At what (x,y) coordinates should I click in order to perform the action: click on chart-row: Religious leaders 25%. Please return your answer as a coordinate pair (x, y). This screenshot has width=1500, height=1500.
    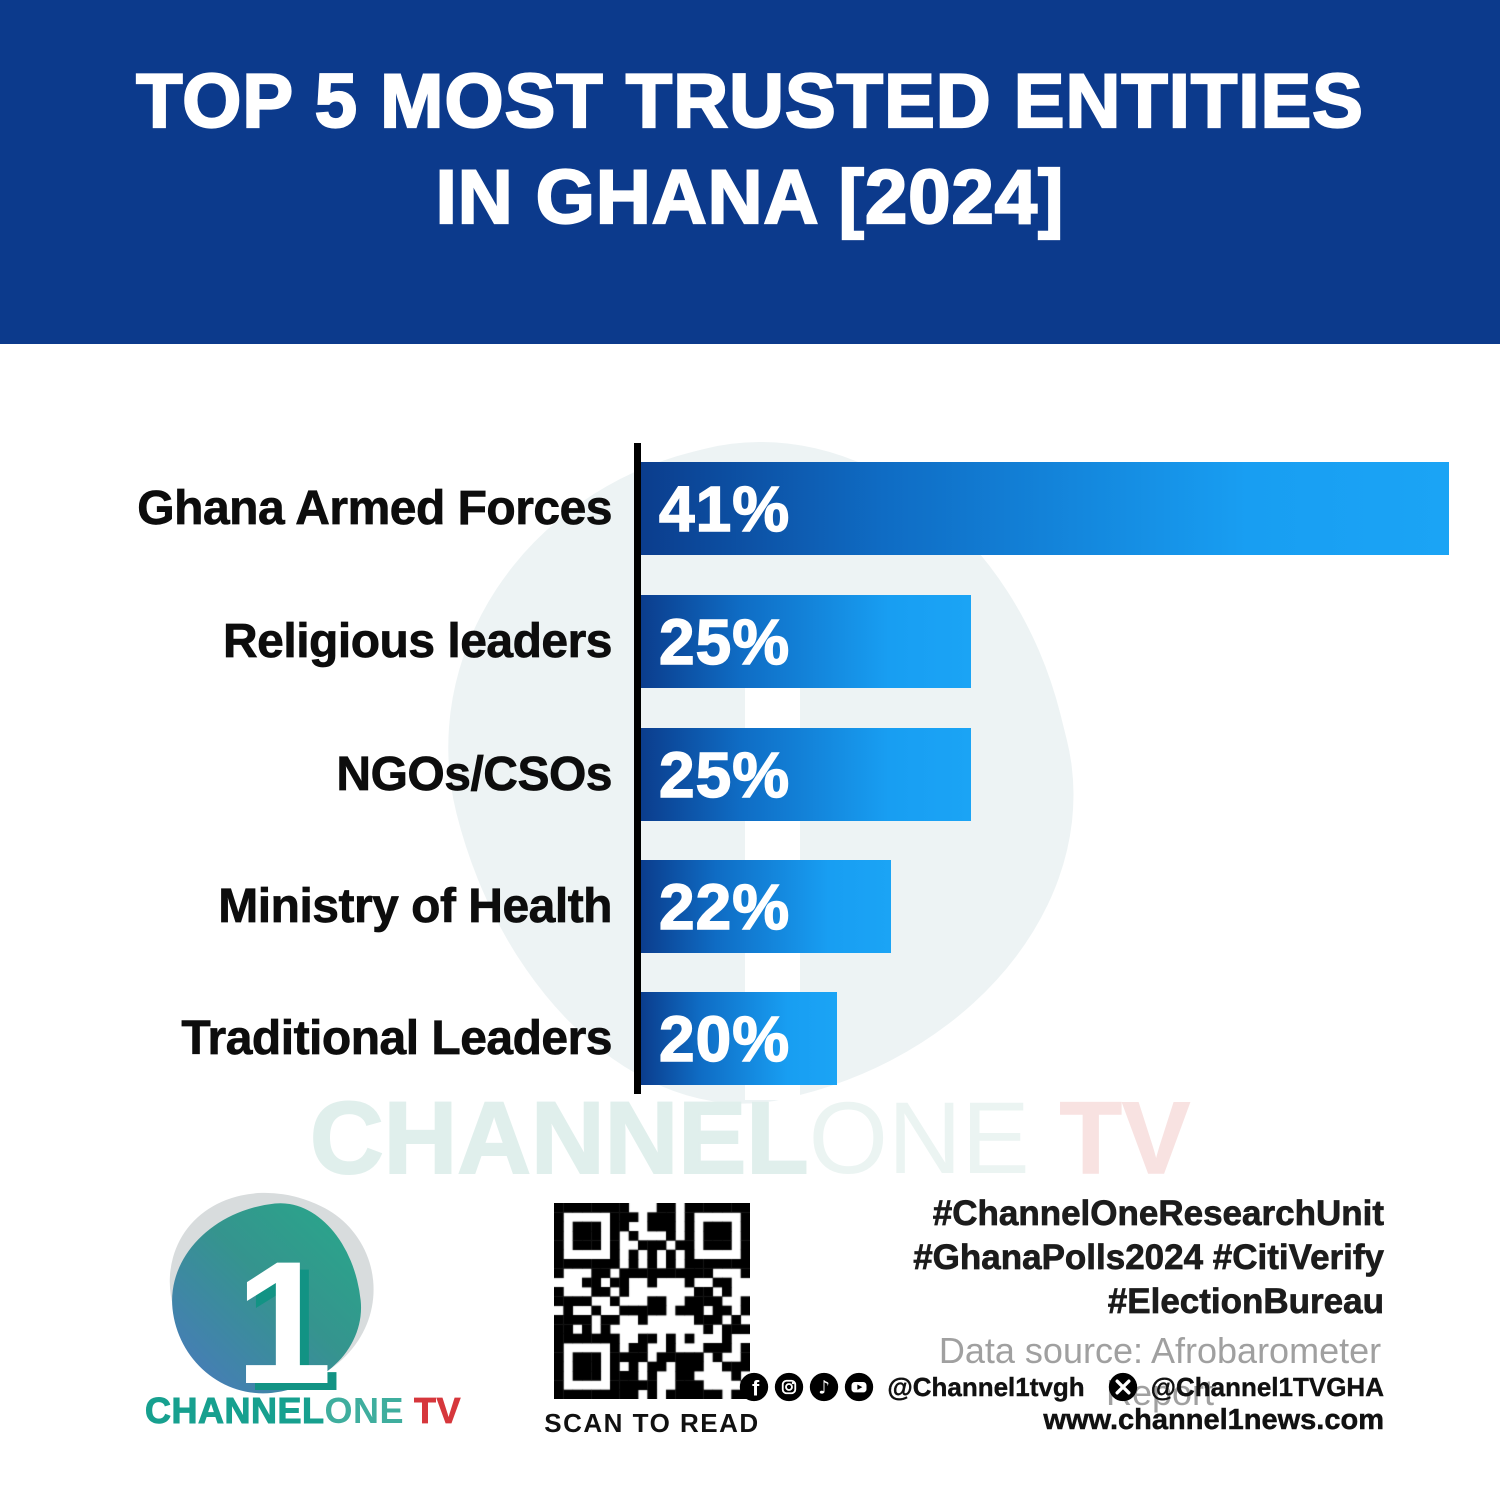
    Looking at the image, I should click on (750, 641).